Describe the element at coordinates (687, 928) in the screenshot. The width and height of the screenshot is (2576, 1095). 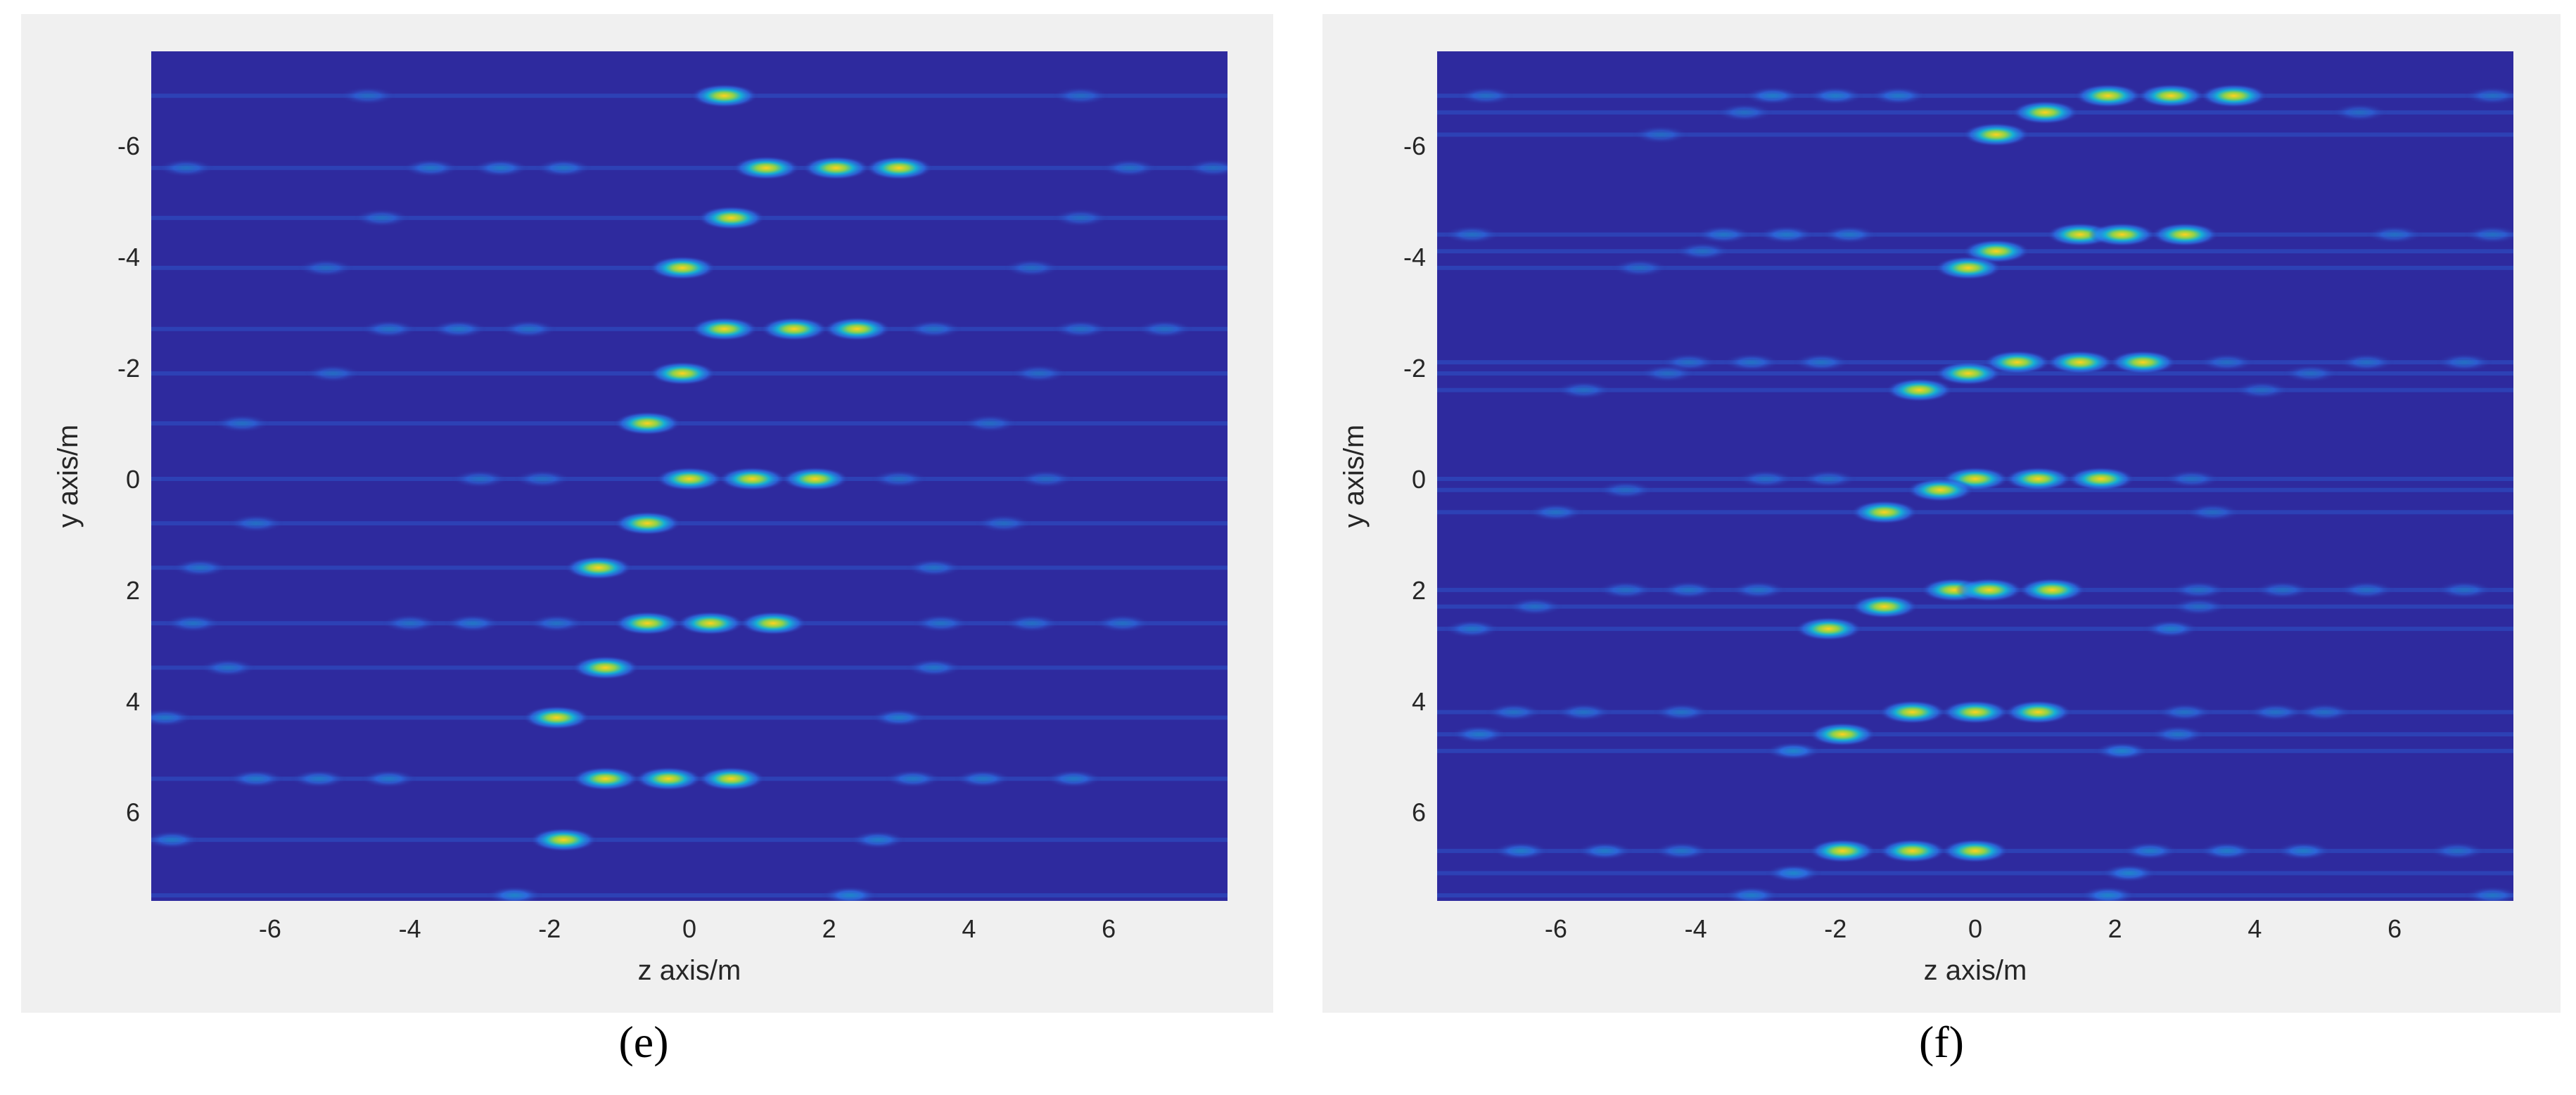
I see `x-tick-labels-e: -6 -4 -2 0 2 4 6` at that location.